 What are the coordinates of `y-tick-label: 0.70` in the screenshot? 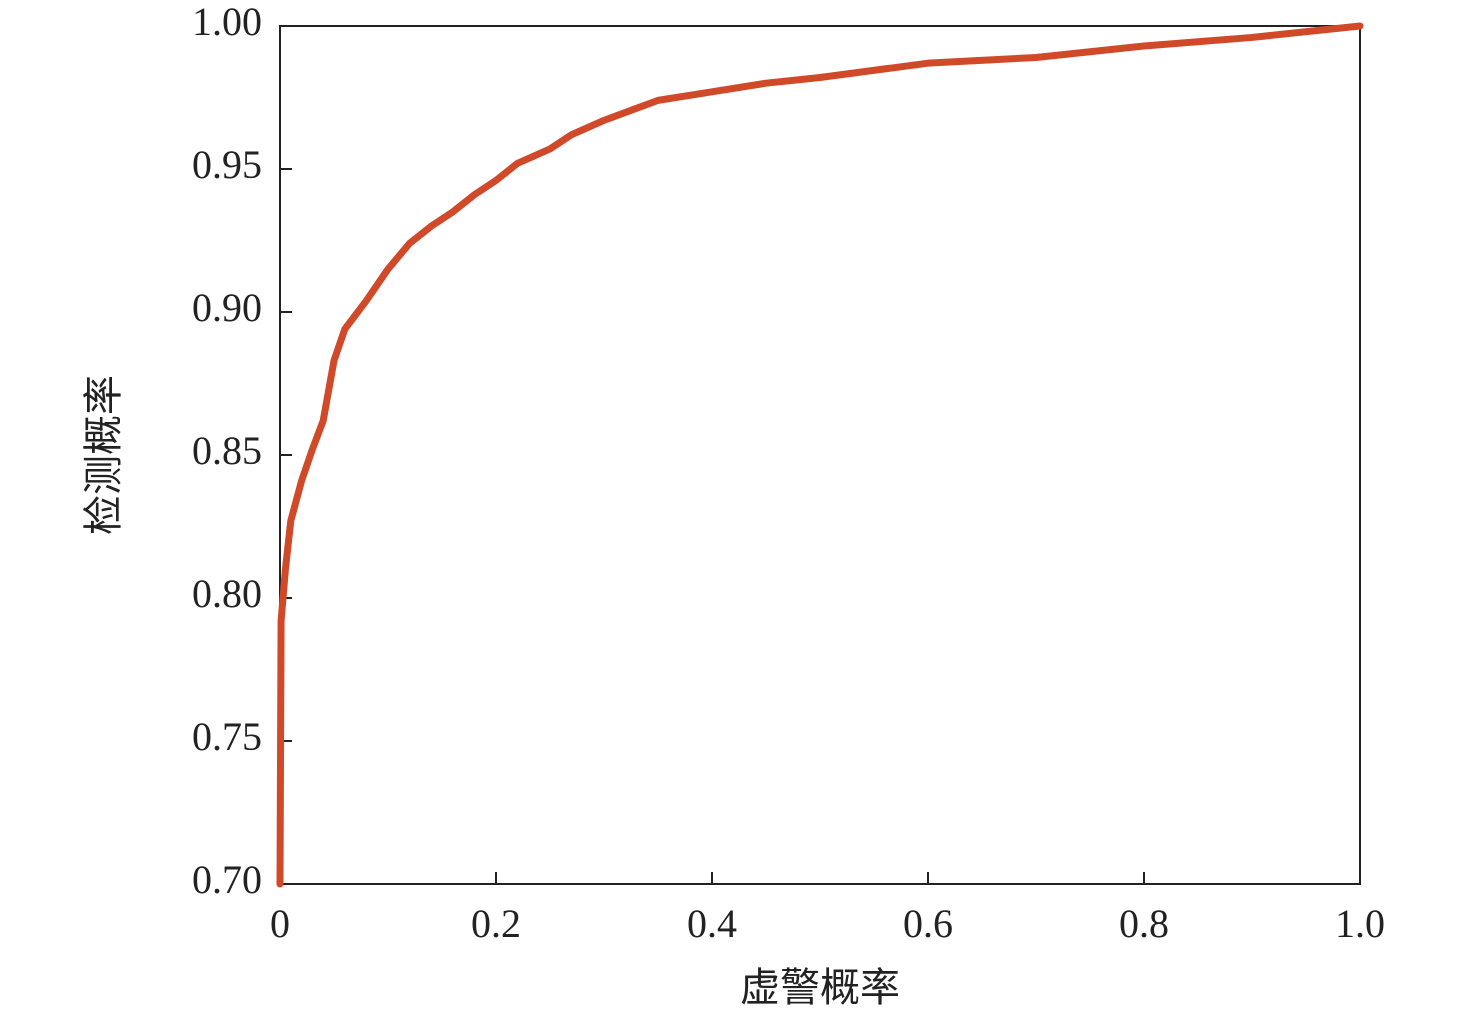 It's located at (227, 879).